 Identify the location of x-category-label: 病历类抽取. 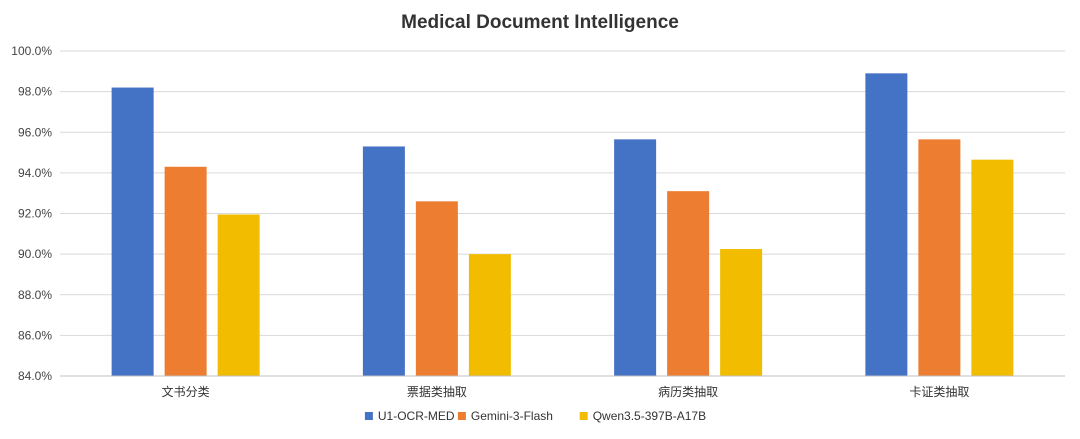
(688, 391).